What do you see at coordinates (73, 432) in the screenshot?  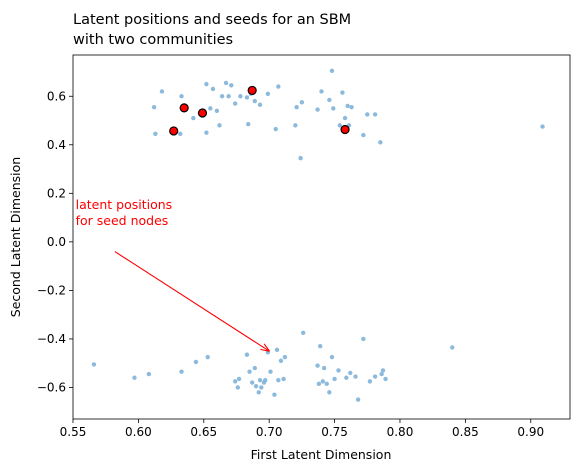 I see `x-tick-label: 0.55` at bounding box center [73, 432].